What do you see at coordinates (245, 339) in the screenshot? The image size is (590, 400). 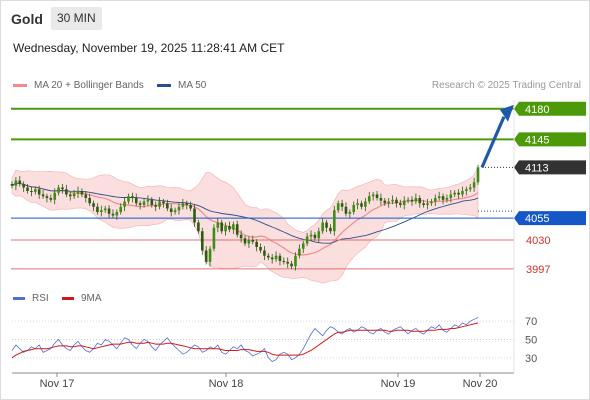 I see `rsi-line` at bounding box center [245, 339].